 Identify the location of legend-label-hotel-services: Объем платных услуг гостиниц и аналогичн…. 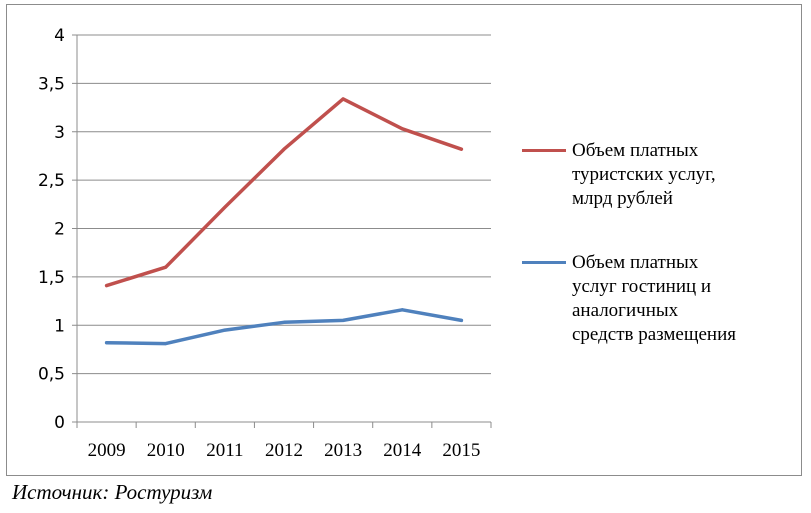
(682, 299).